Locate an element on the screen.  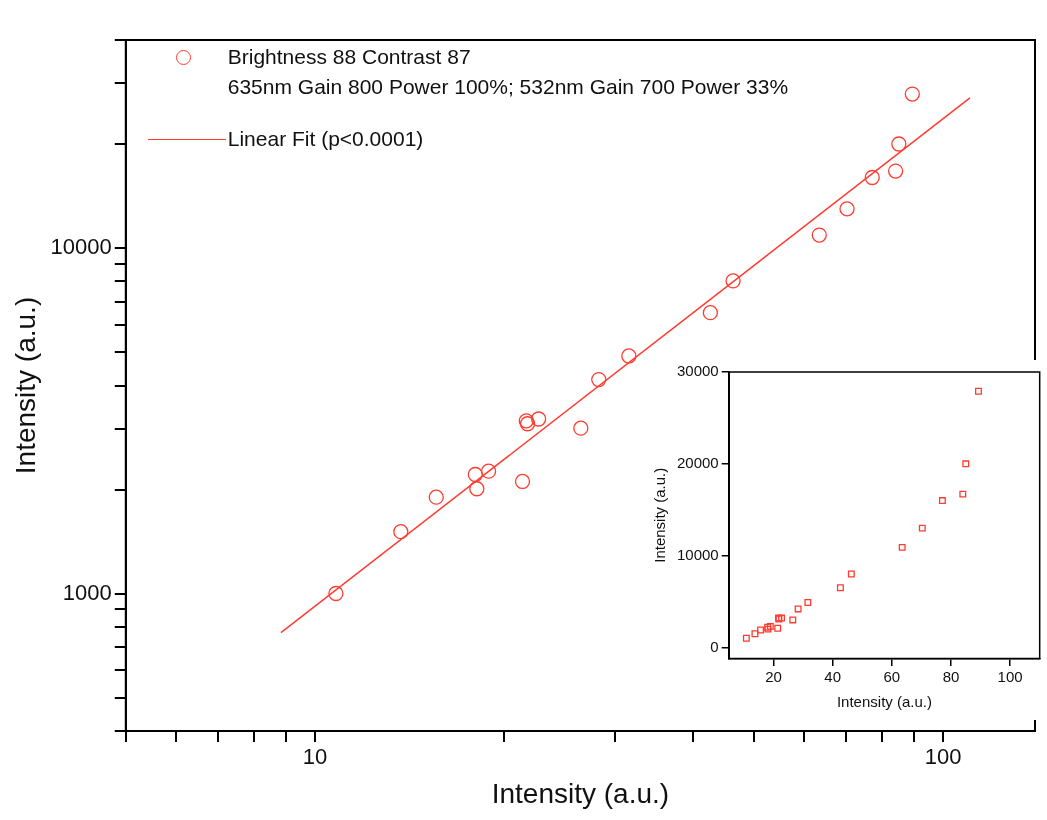
y-tick-label: 0 is located at coordinates (714, 646).